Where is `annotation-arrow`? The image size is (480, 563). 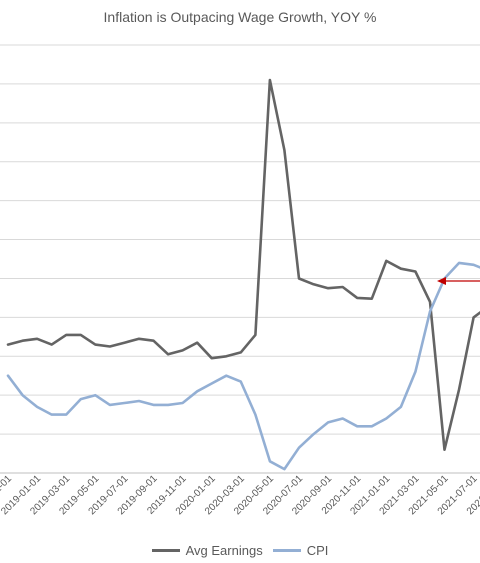 annotation-arrow is located at coordinates (458, 281).